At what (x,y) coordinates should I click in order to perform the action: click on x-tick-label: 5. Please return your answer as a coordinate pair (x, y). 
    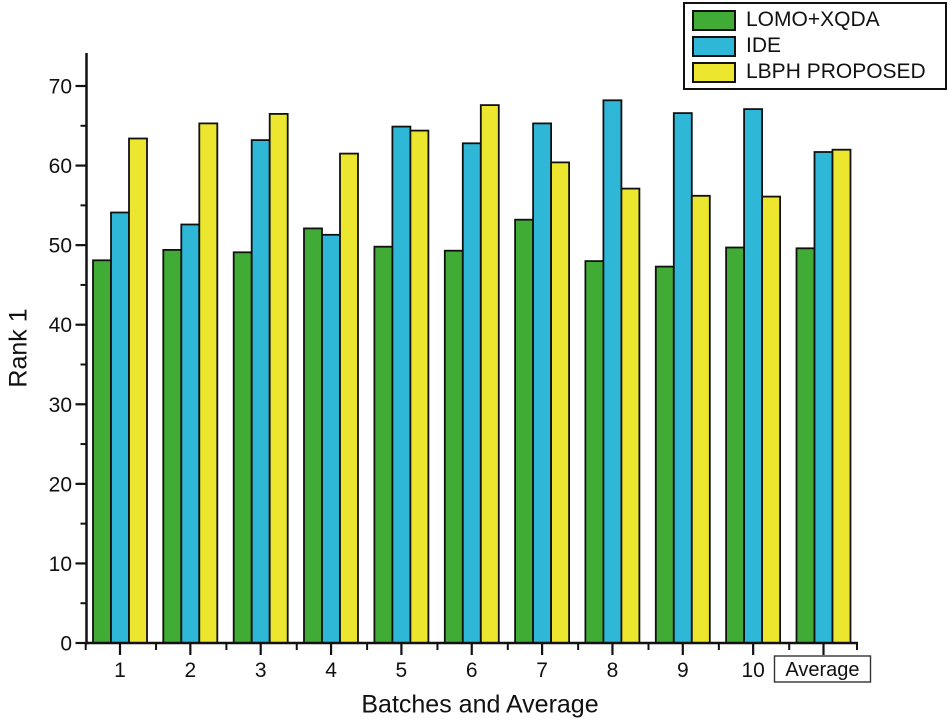
    Looking at the image, I should click on (402, 670).